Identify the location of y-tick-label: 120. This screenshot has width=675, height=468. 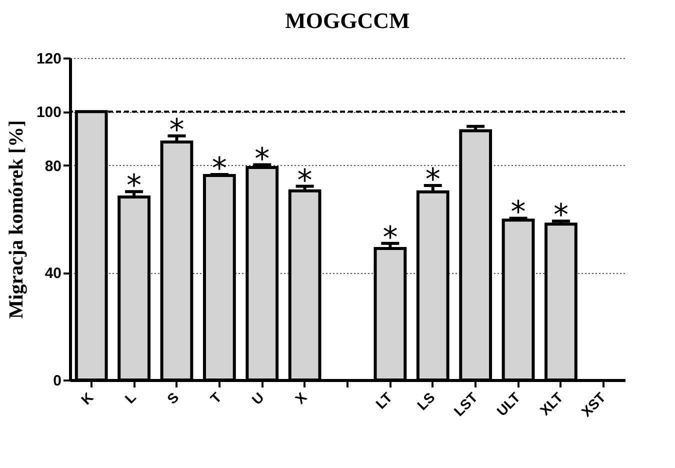
(49, 59).